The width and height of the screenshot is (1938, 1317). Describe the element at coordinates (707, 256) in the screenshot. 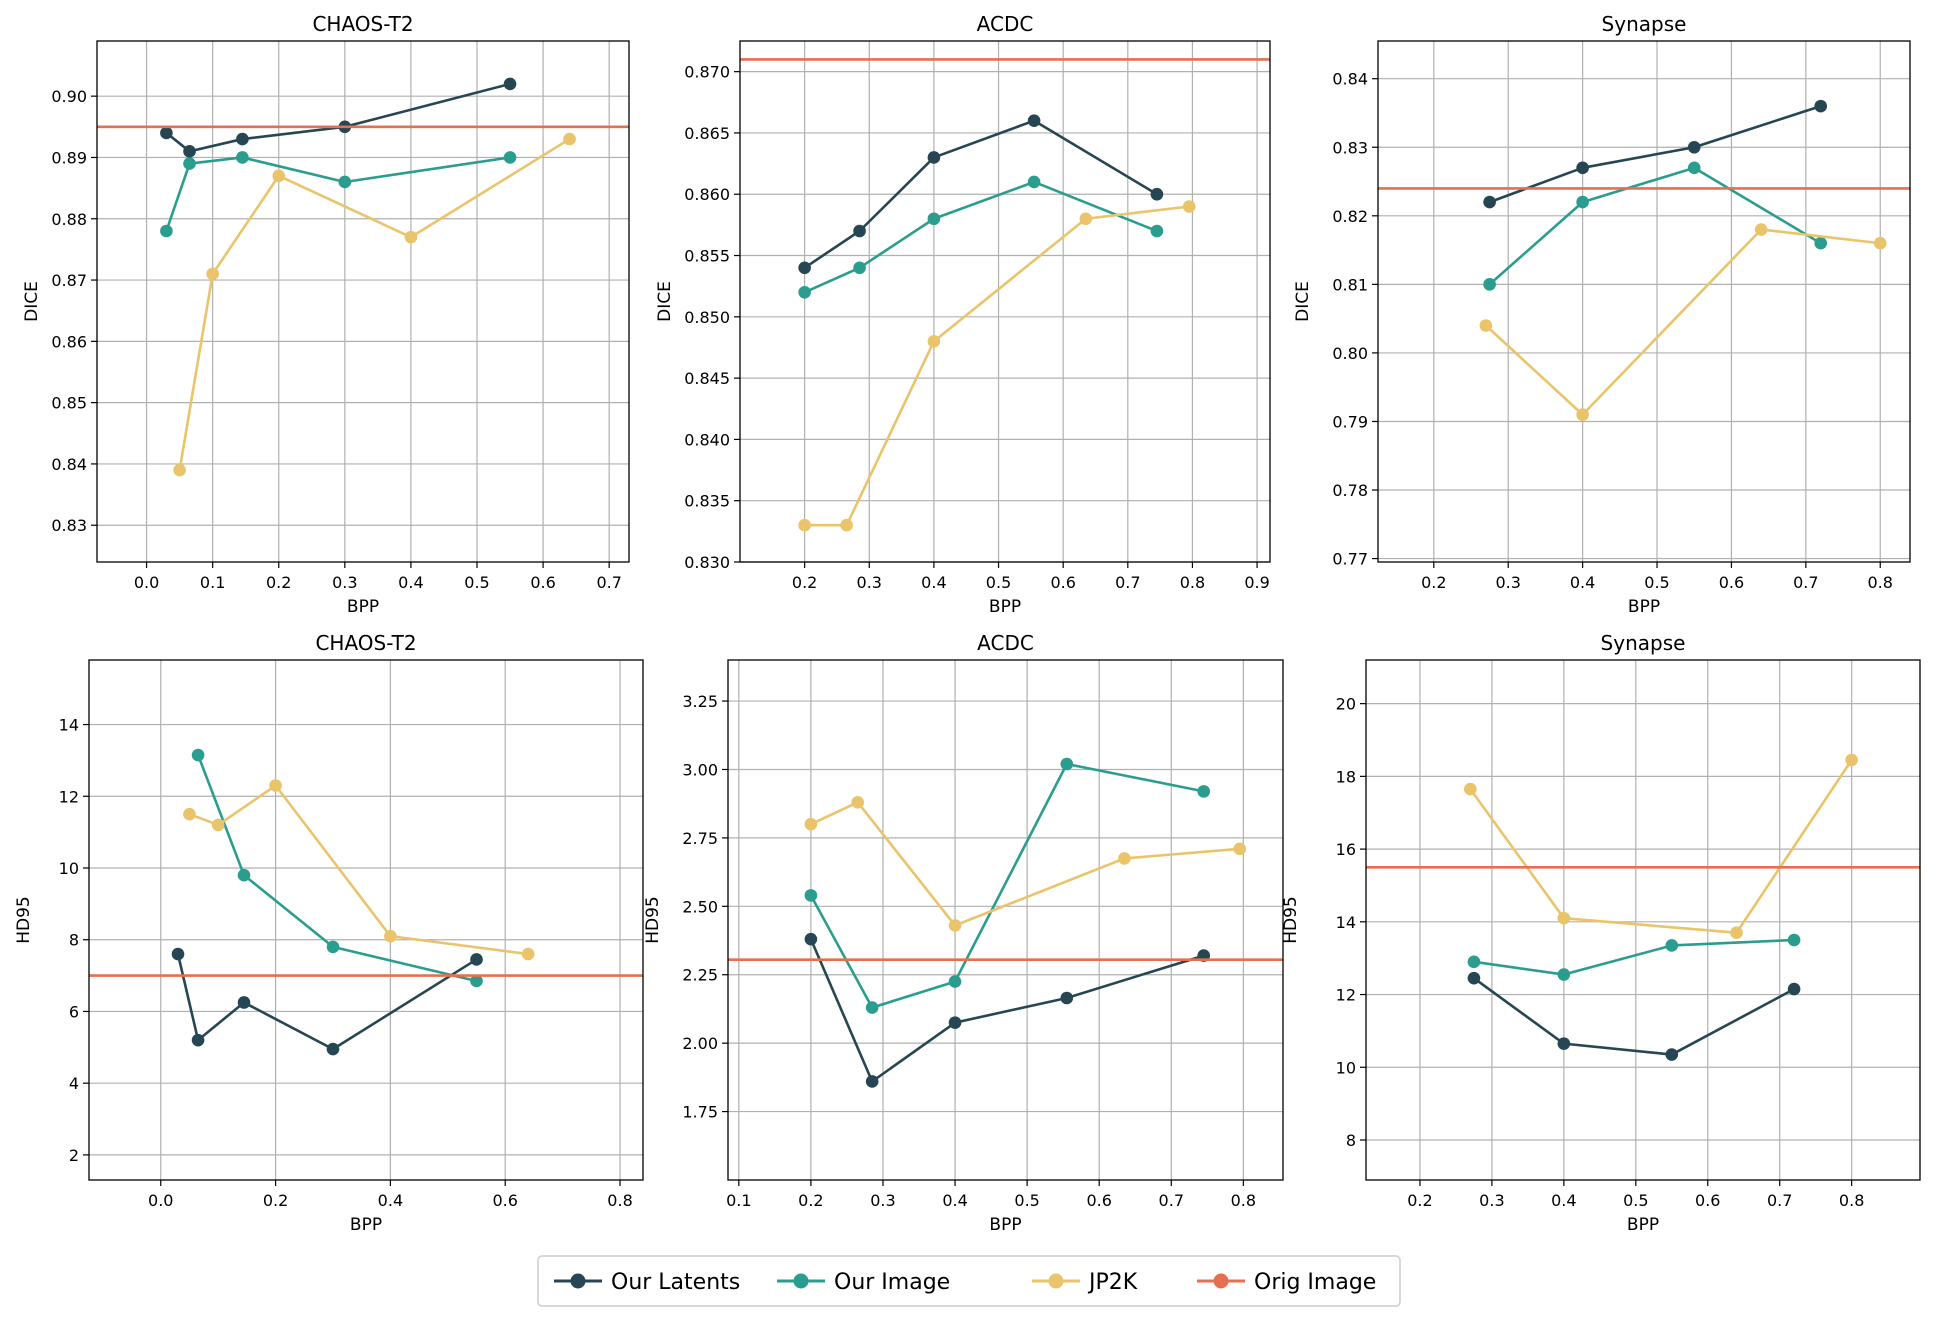

I see `y-tick-label: 0.855` at that location.